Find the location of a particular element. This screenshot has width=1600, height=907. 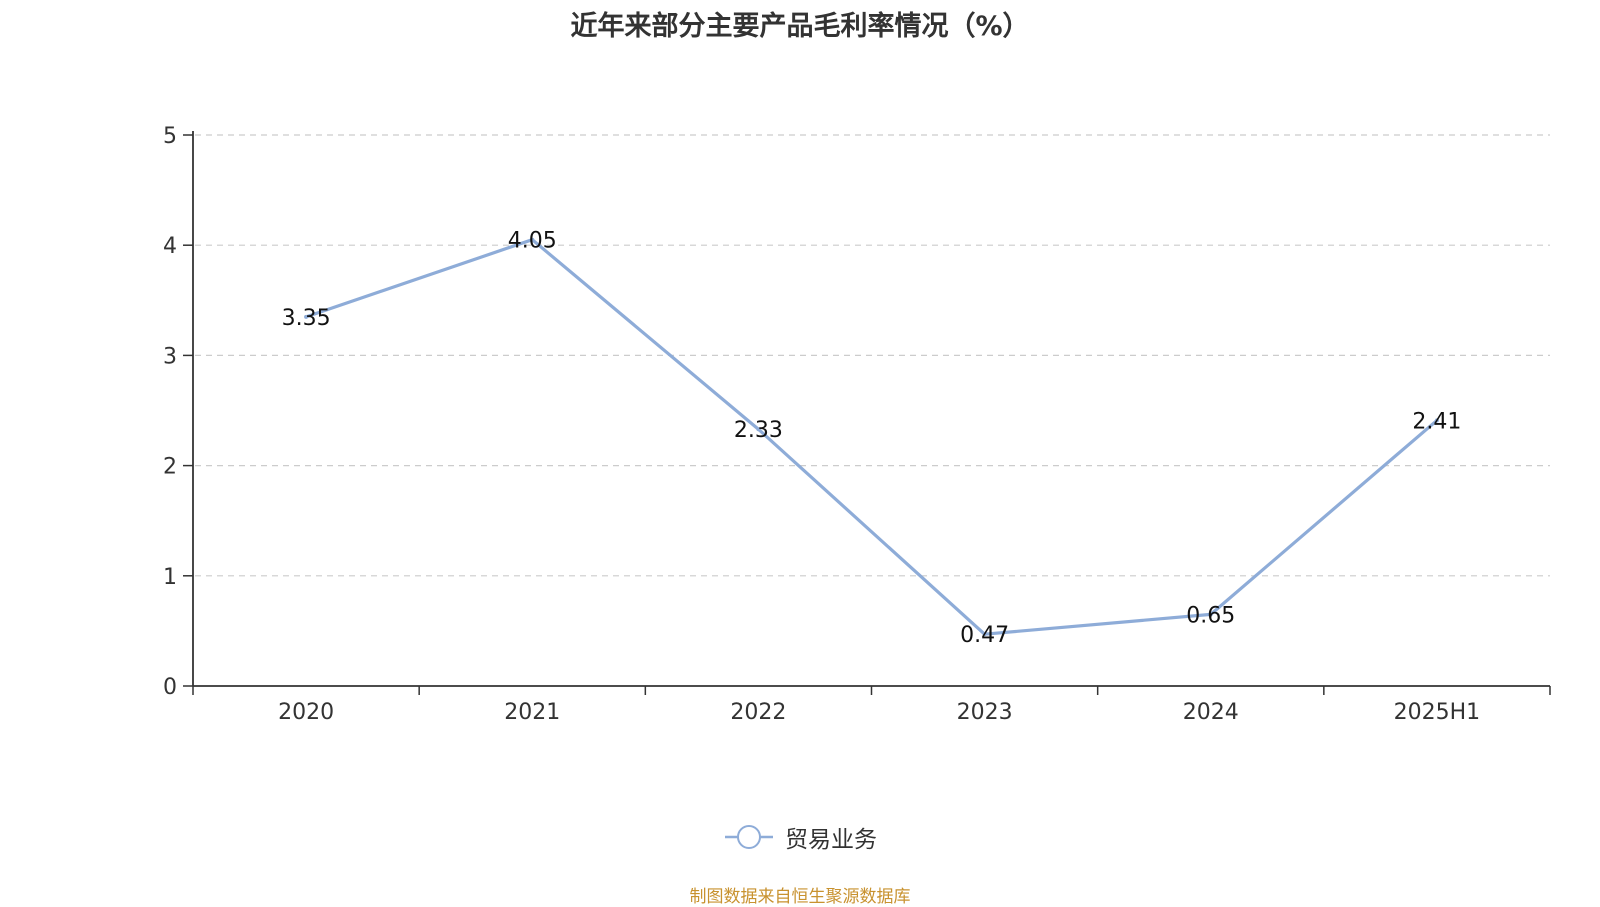

x-tick-label: 2021 is located at coordinates (532, 712).